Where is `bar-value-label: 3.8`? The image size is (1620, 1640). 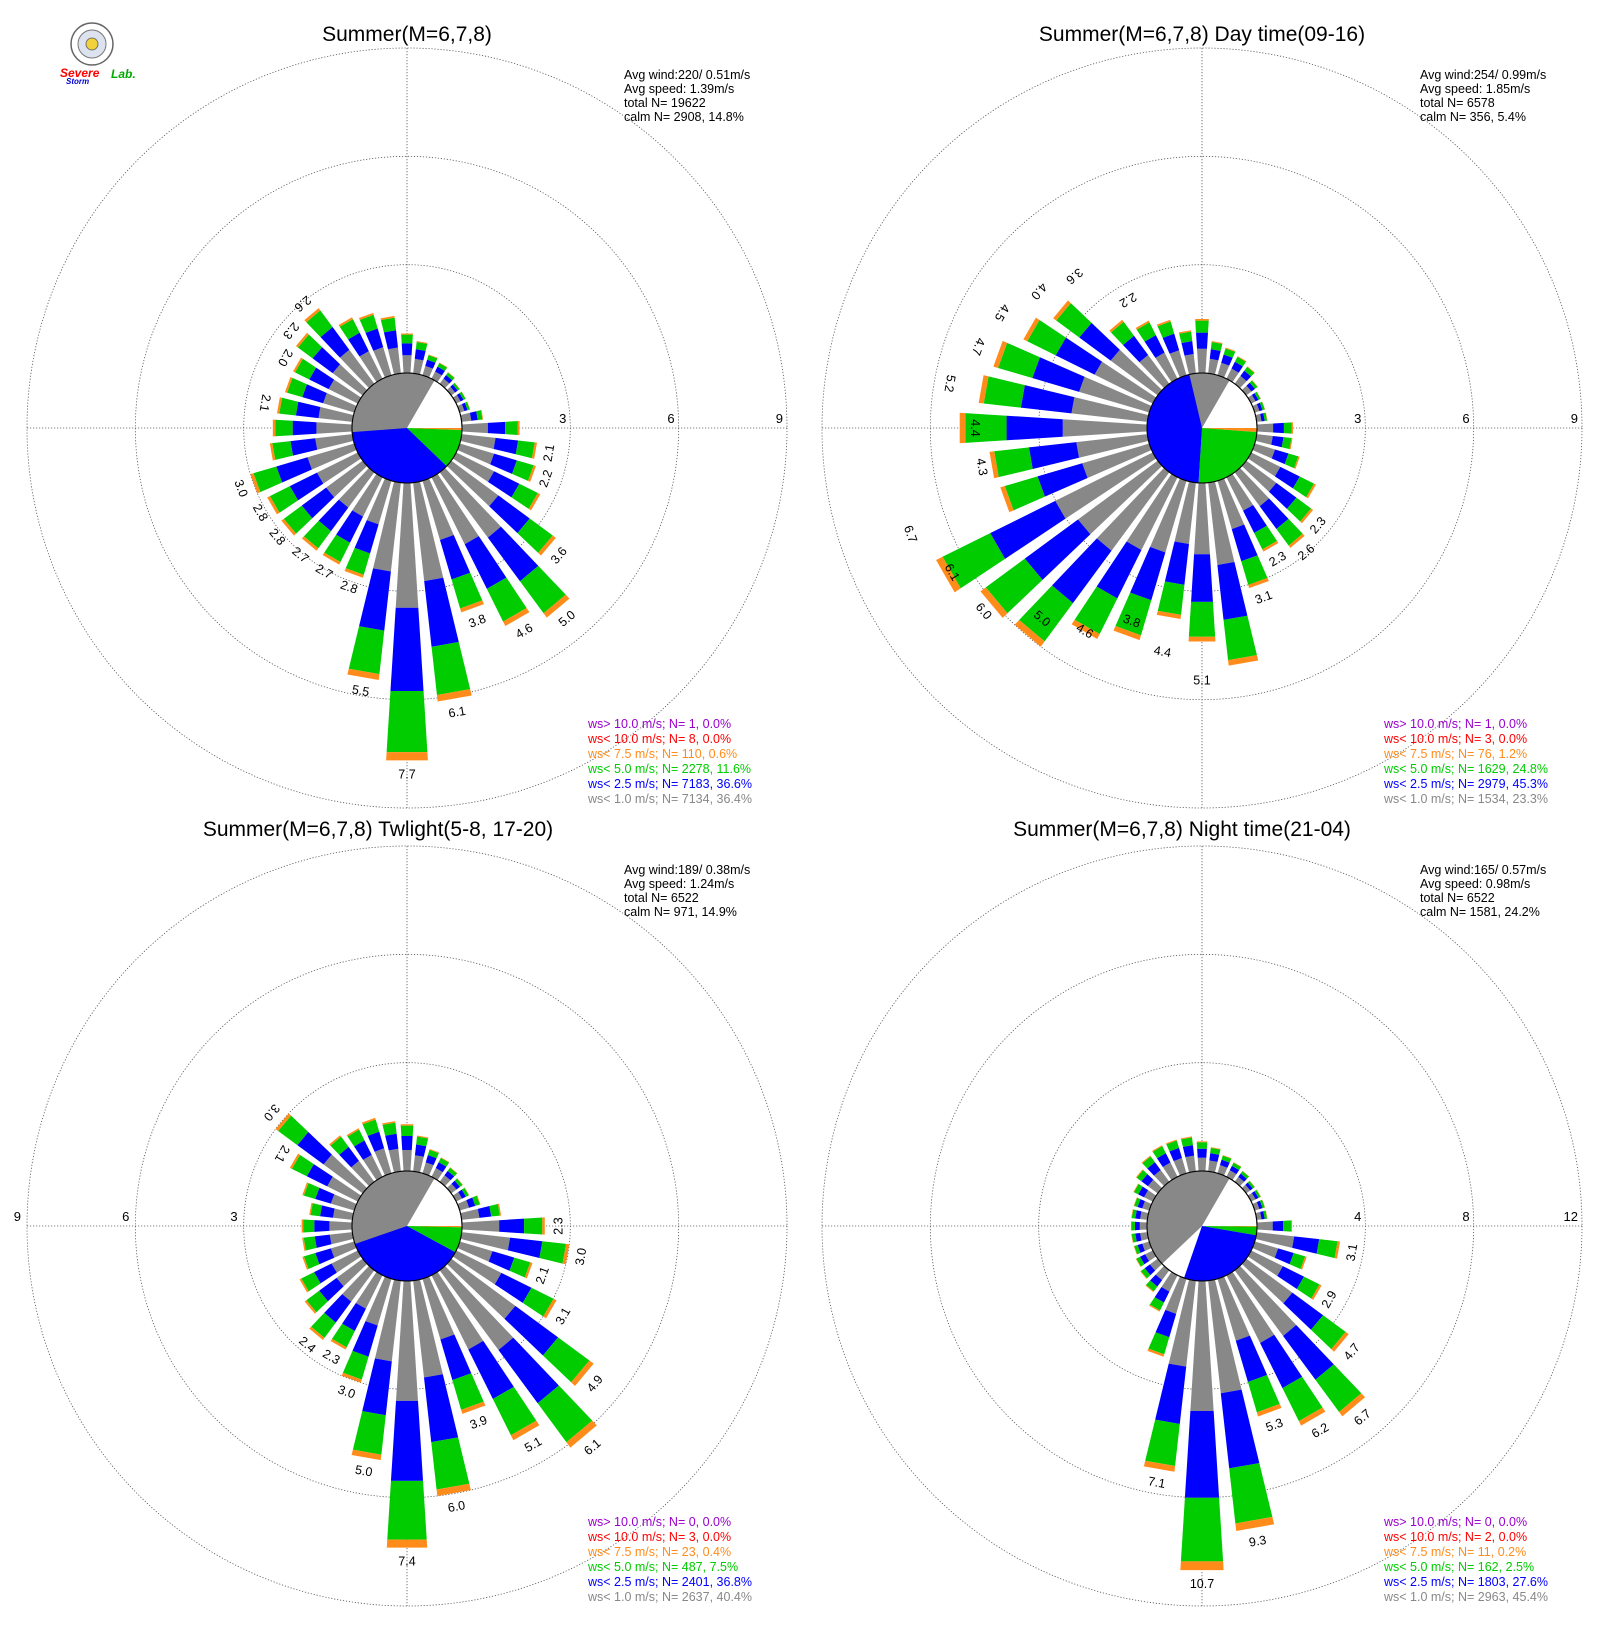 bar-value-label: 3.8 is located at coordinates (1131, 621).